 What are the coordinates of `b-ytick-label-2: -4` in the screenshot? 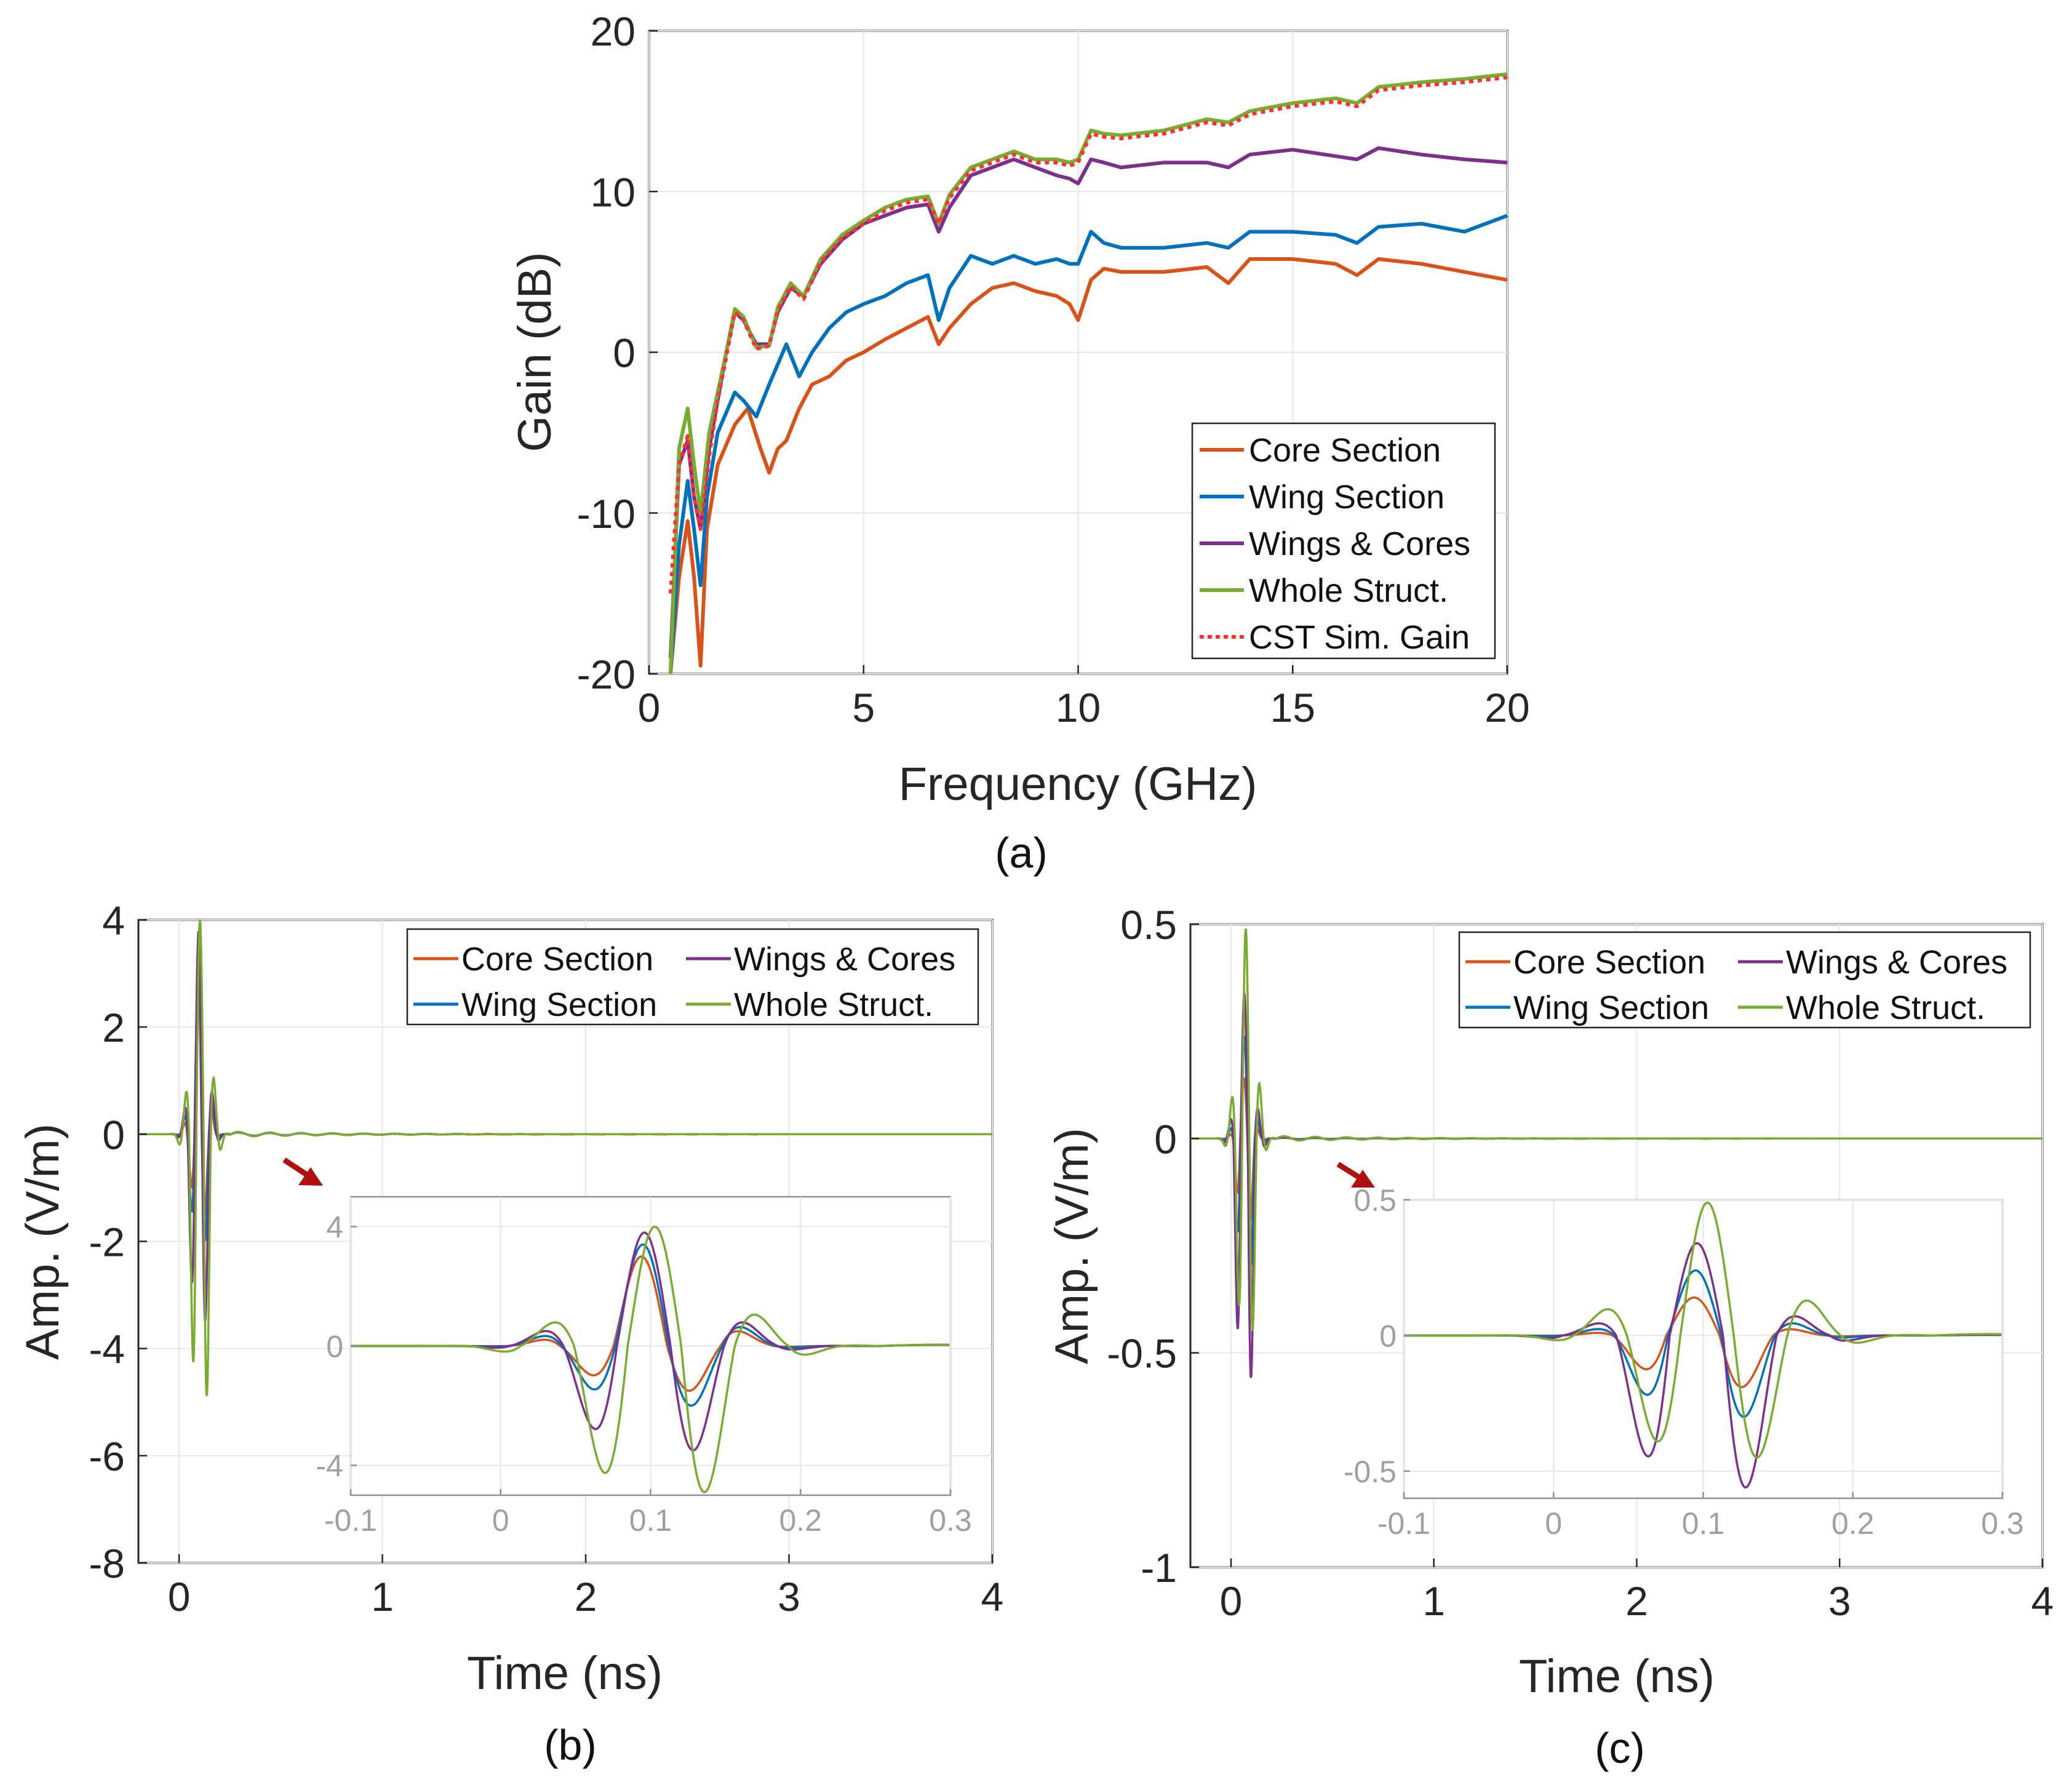 It's located at (107, 1349).